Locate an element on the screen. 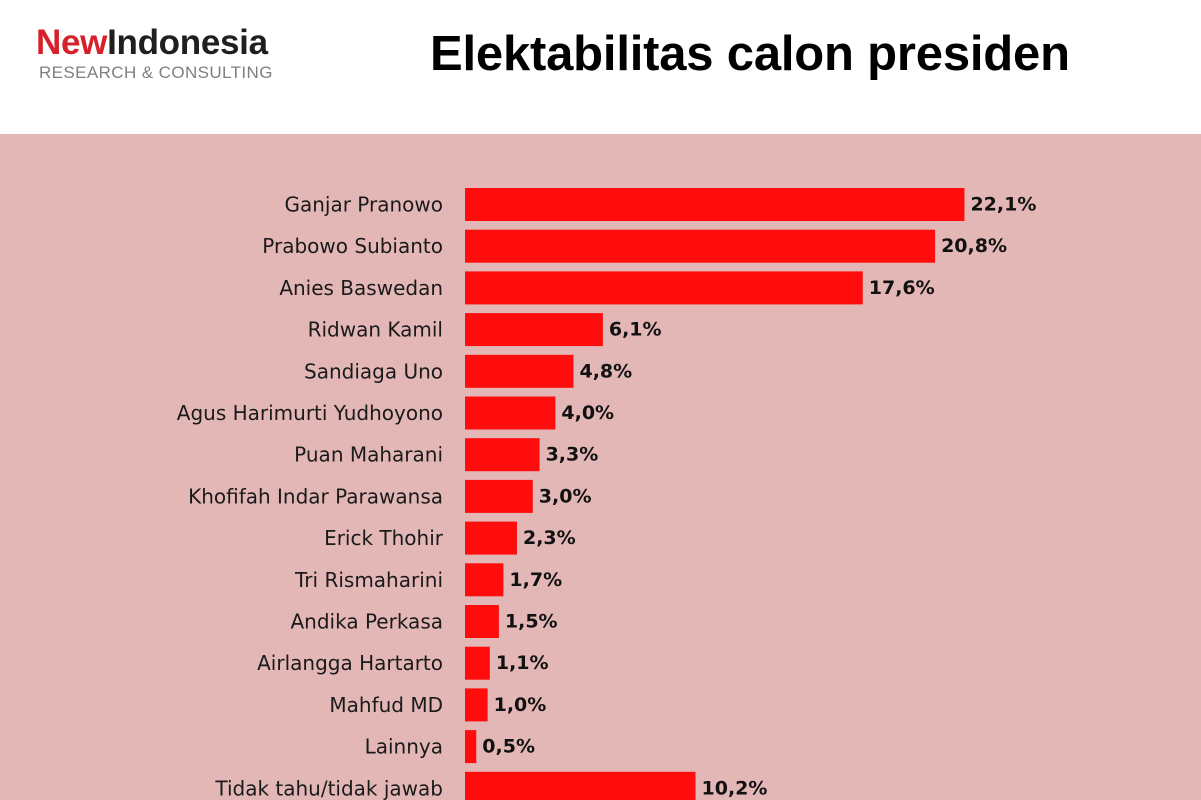  value-label: 3,3% is located at coordinates (572, 455).